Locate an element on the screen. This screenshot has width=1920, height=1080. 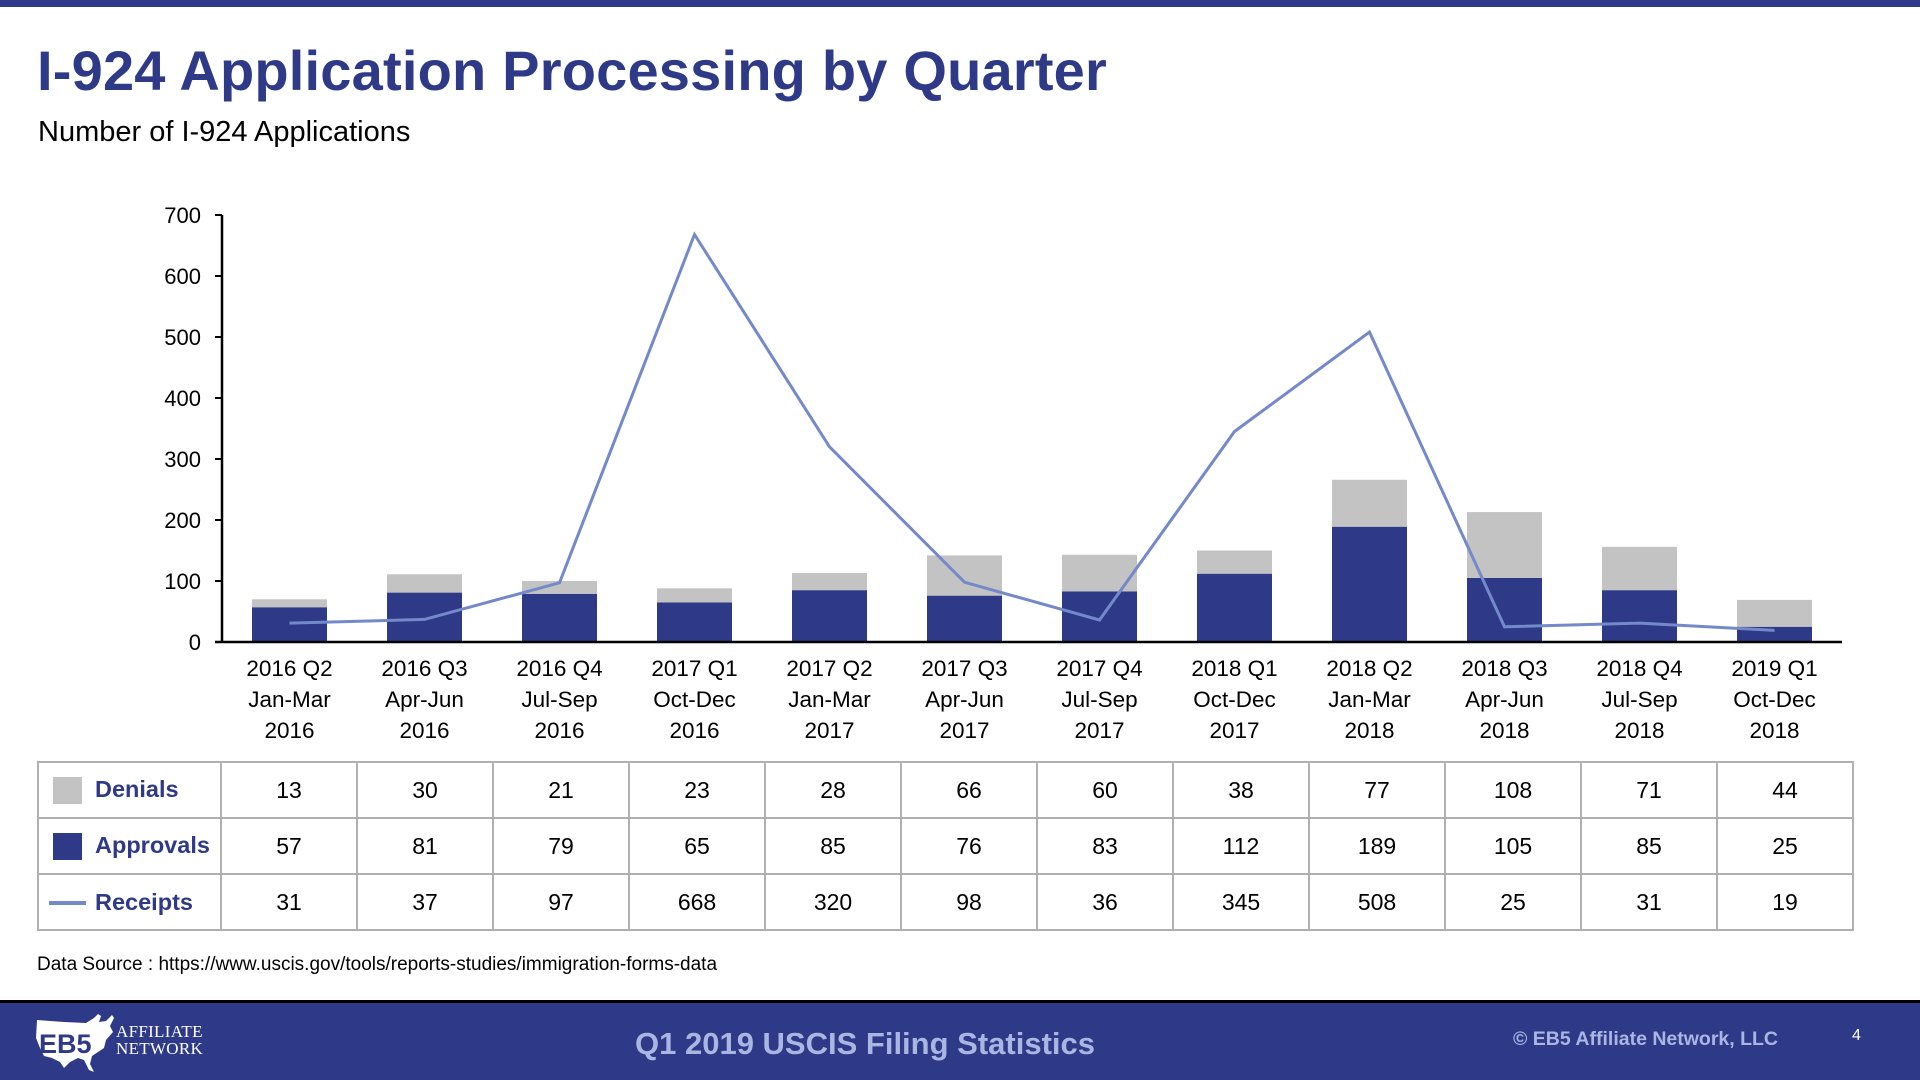
table-cell: 23 is located at coordinates (697, 790).